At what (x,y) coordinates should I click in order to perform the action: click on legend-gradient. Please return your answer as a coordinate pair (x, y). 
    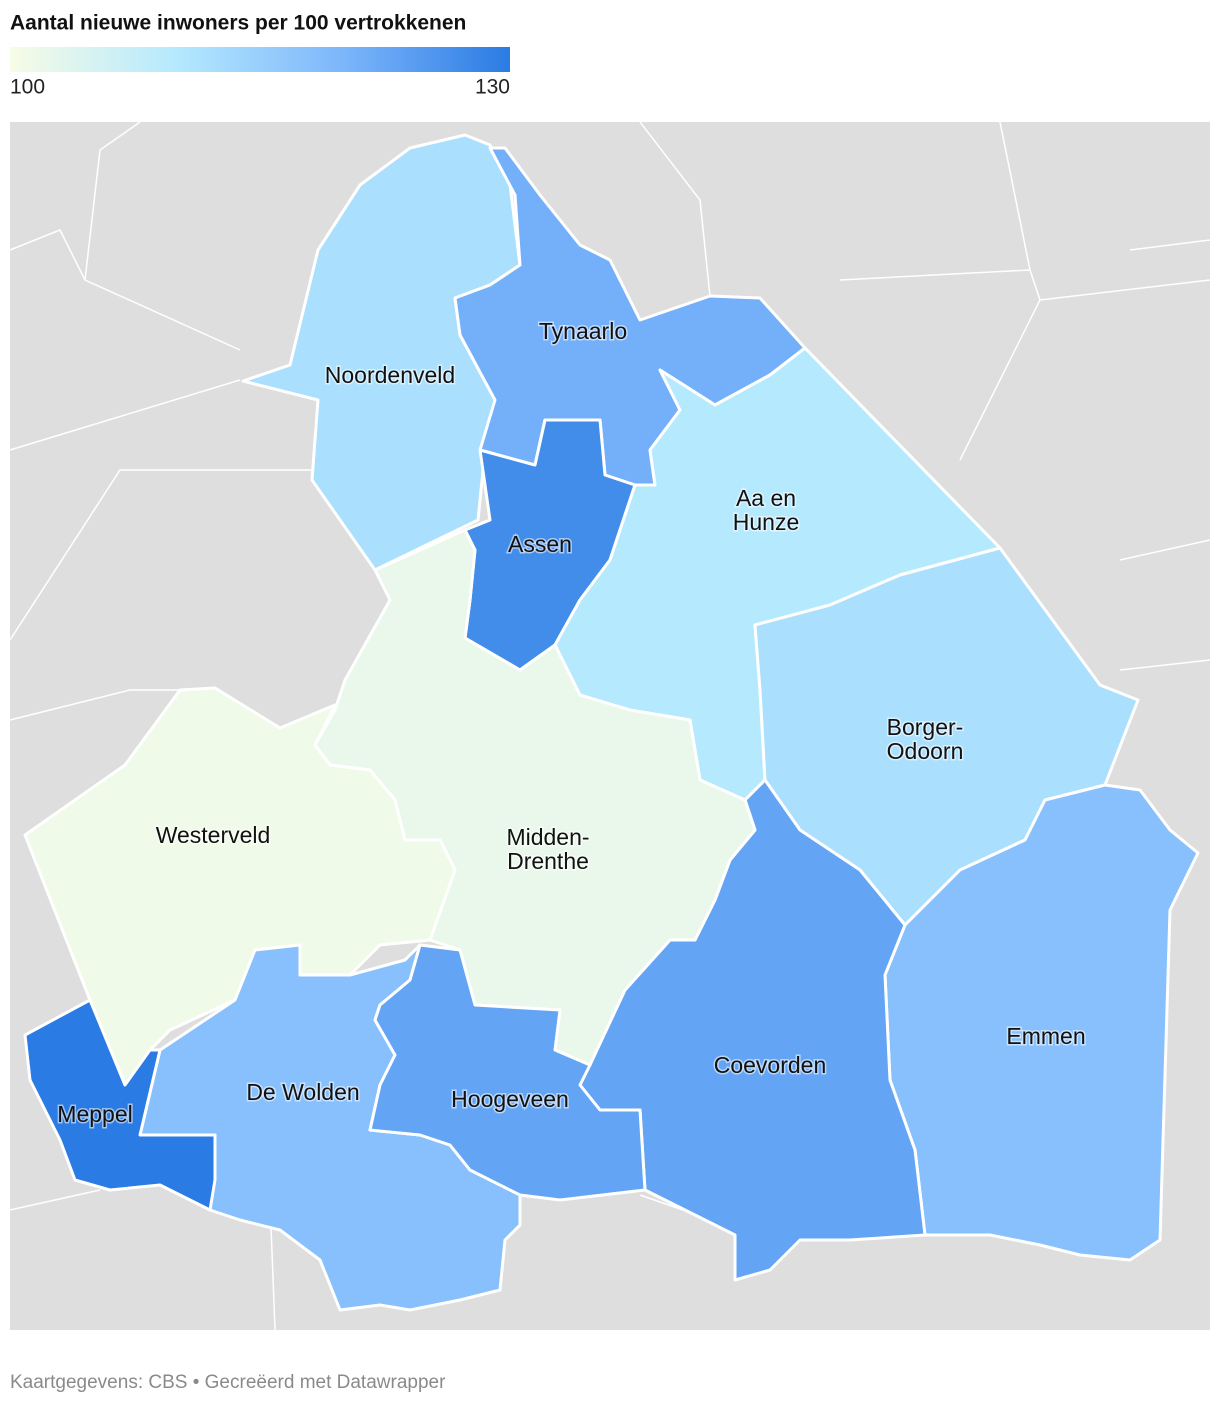
    Looking at the image, I should click on (260, 59).